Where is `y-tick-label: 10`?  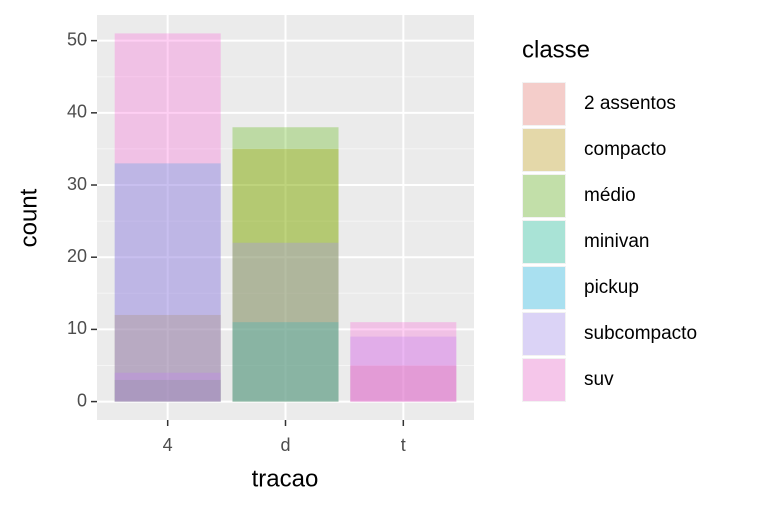
y-tick-label: 10 is located at coordinates (77, 328).